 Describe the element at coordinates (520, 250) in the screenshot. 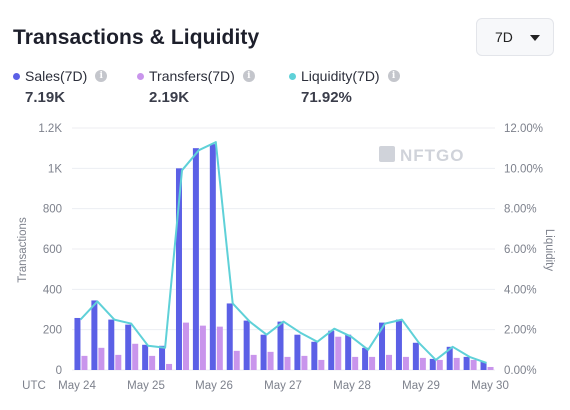

I see `y-right-tick-label: 6.00%` at that location.